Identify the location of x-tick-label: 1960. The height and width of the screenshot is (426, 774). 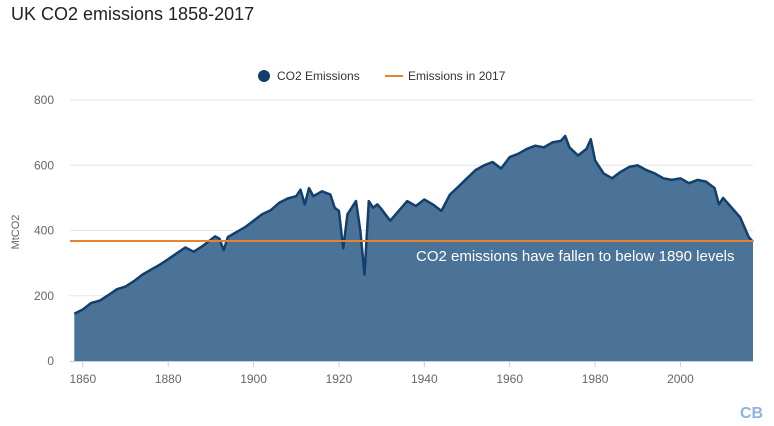
(509, 379).